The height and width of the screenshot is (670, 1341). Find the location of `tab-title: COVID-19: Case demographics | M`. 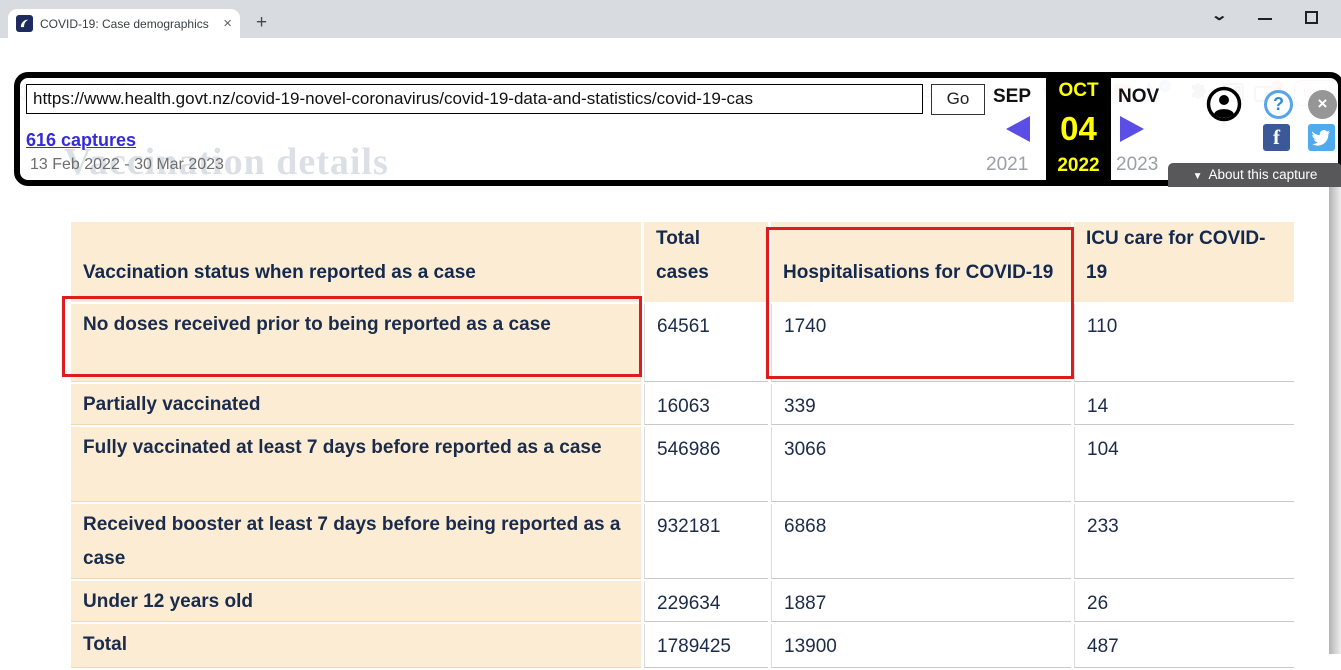

tab-title: COVID-19: Case demographics | M is located at coordinates (126, 23).